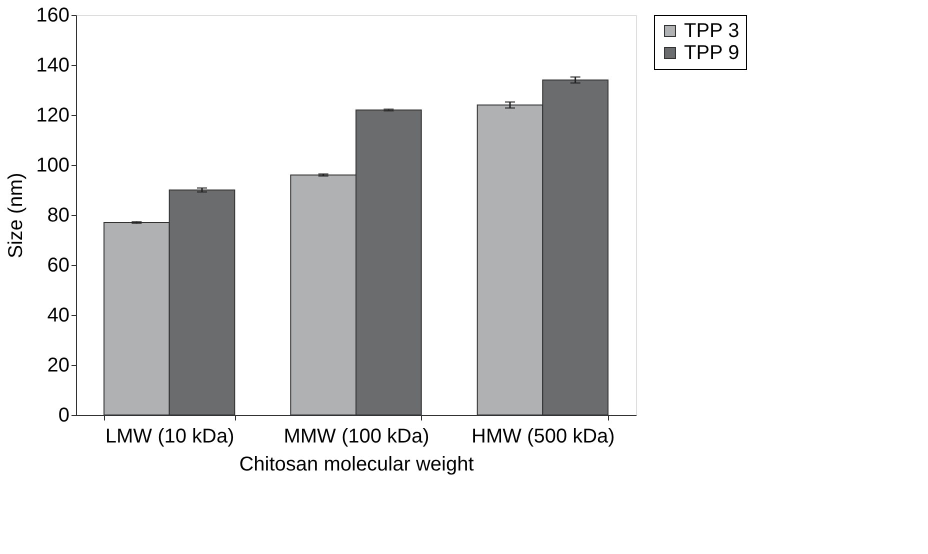  I want to click on y-tick-label: 60, so click(58, 265).